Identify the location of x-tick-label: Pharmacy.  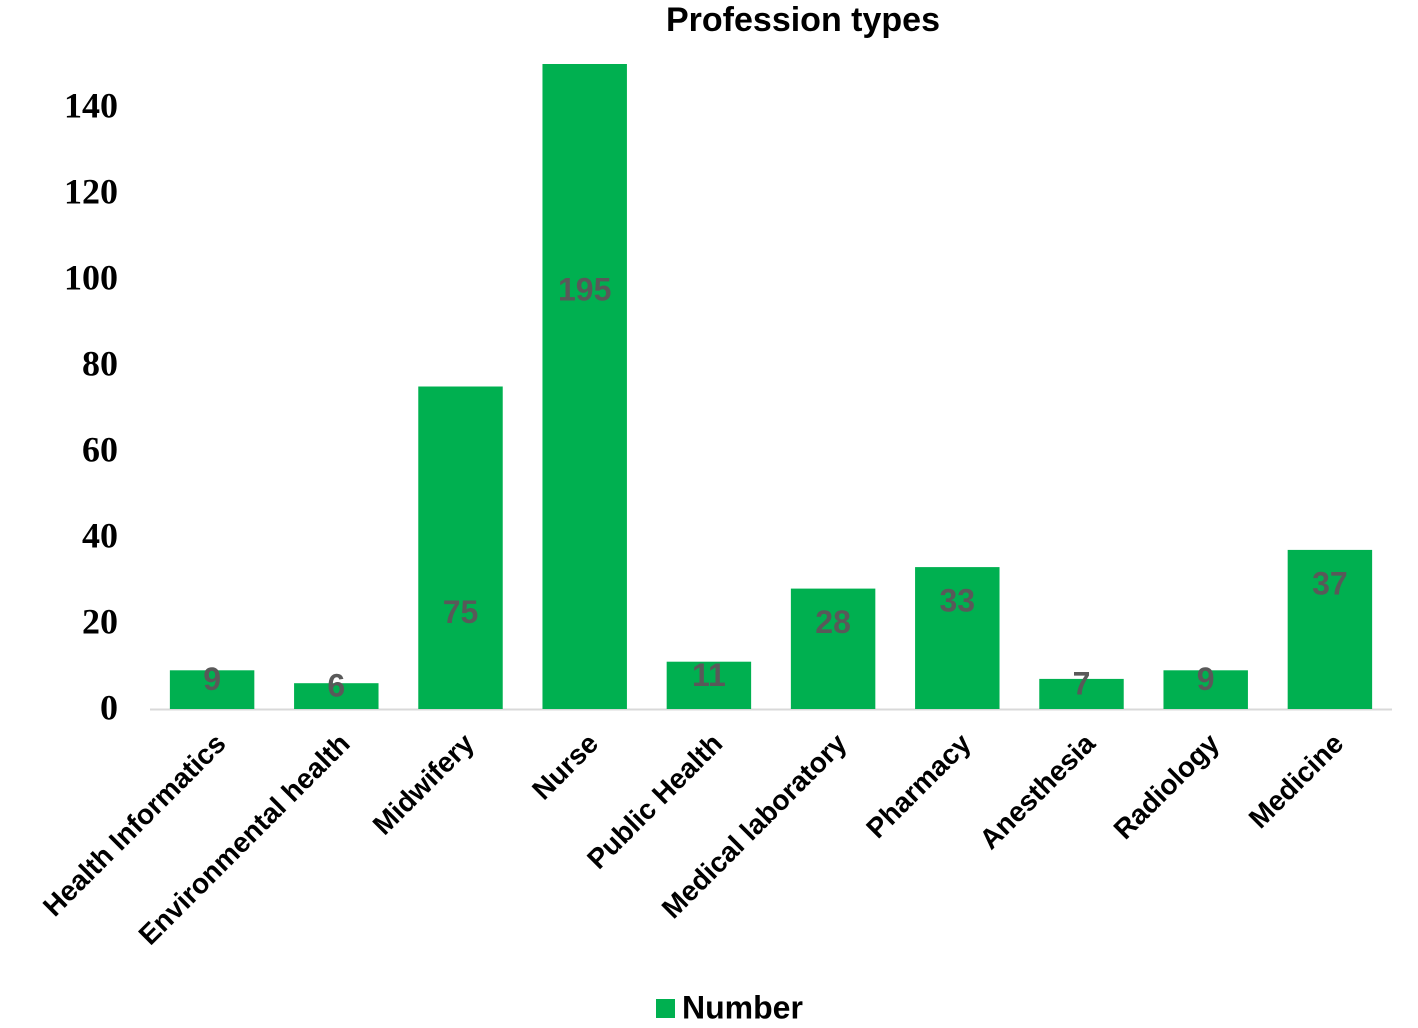
(918, 785).